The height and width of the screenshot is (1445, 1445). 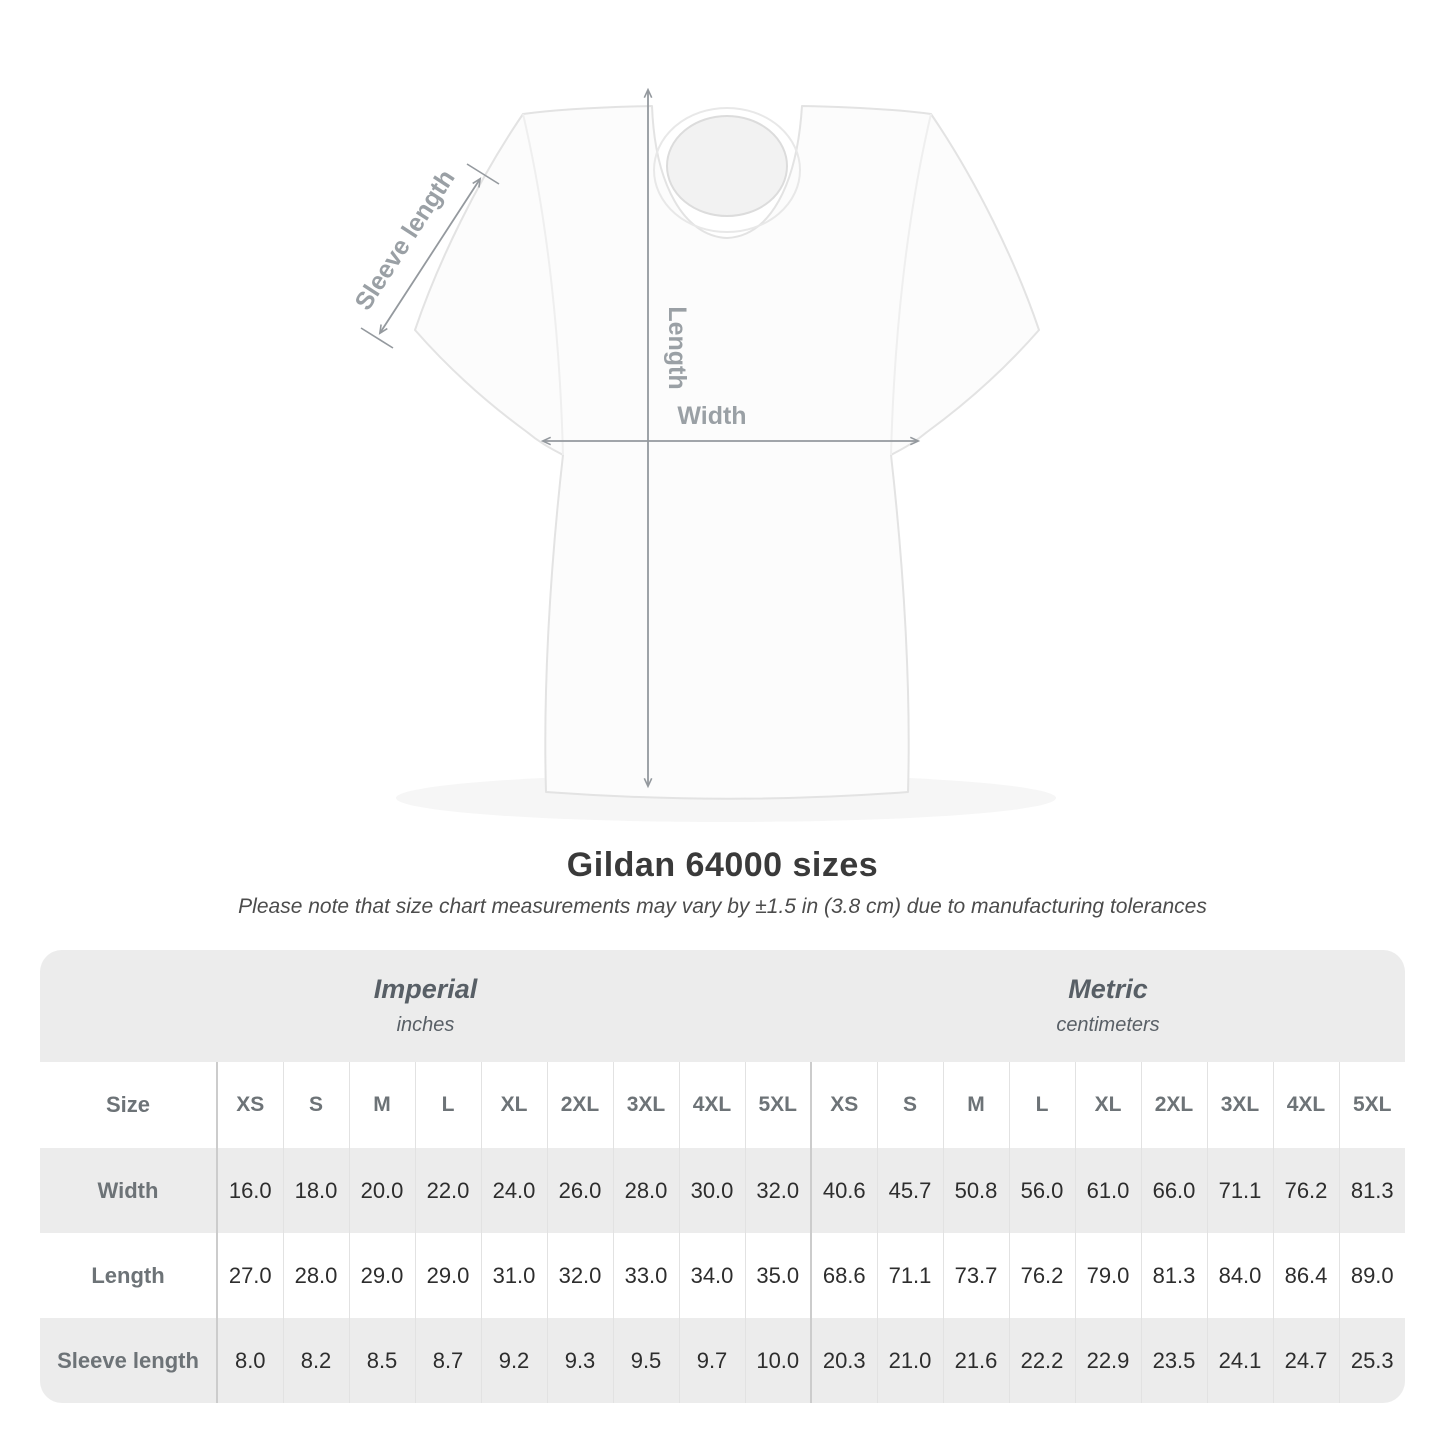 What do you see at coordinates (447, 1190) in the screenshot?
I see `value-cell: 22.0` at bounding box center [447, 1190].